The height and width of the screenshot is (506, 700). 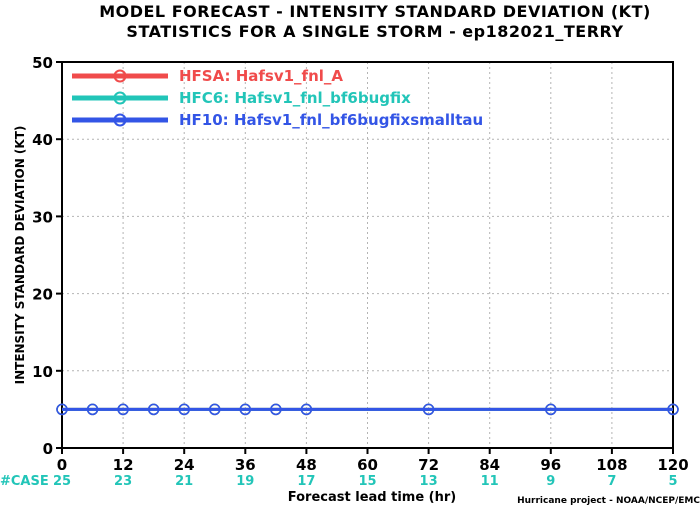 I want to click on case-count: 23, so click(x=123, y=481).